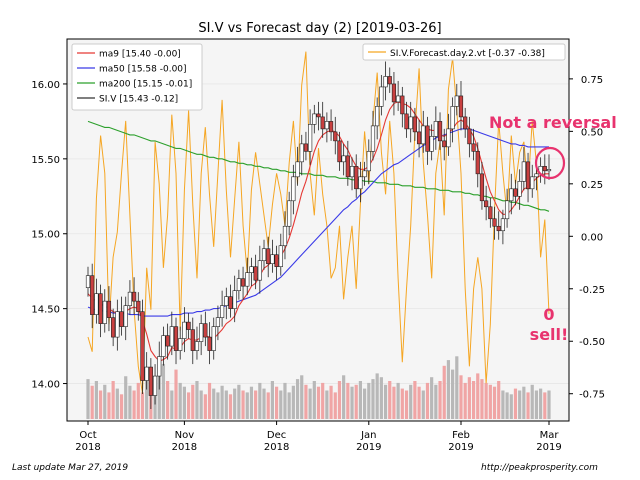 The width and height of the screenshot is (640, 480). I want to click on x-tick-label: Jan, so click(368, 435).